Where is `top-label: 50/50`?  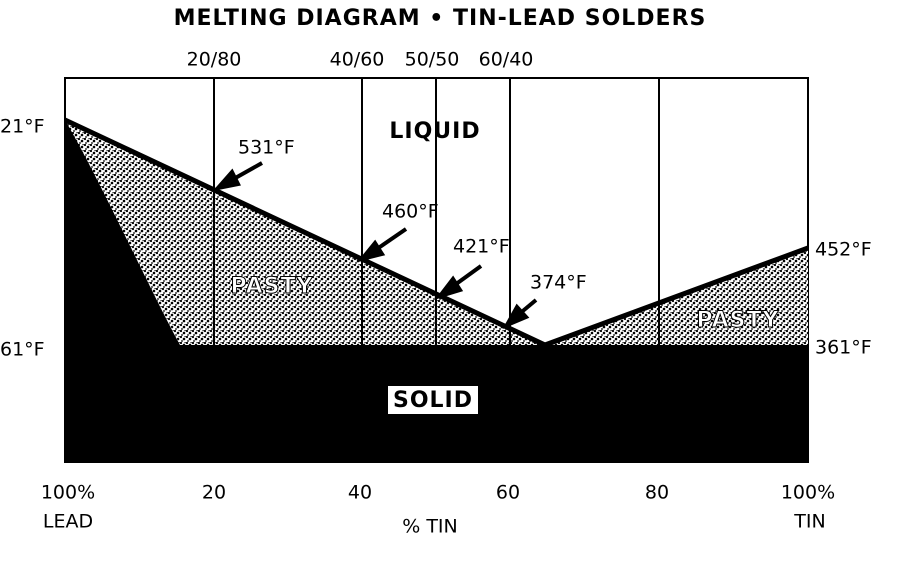 top-label: 50/50 is located at coordinates (432, 60).